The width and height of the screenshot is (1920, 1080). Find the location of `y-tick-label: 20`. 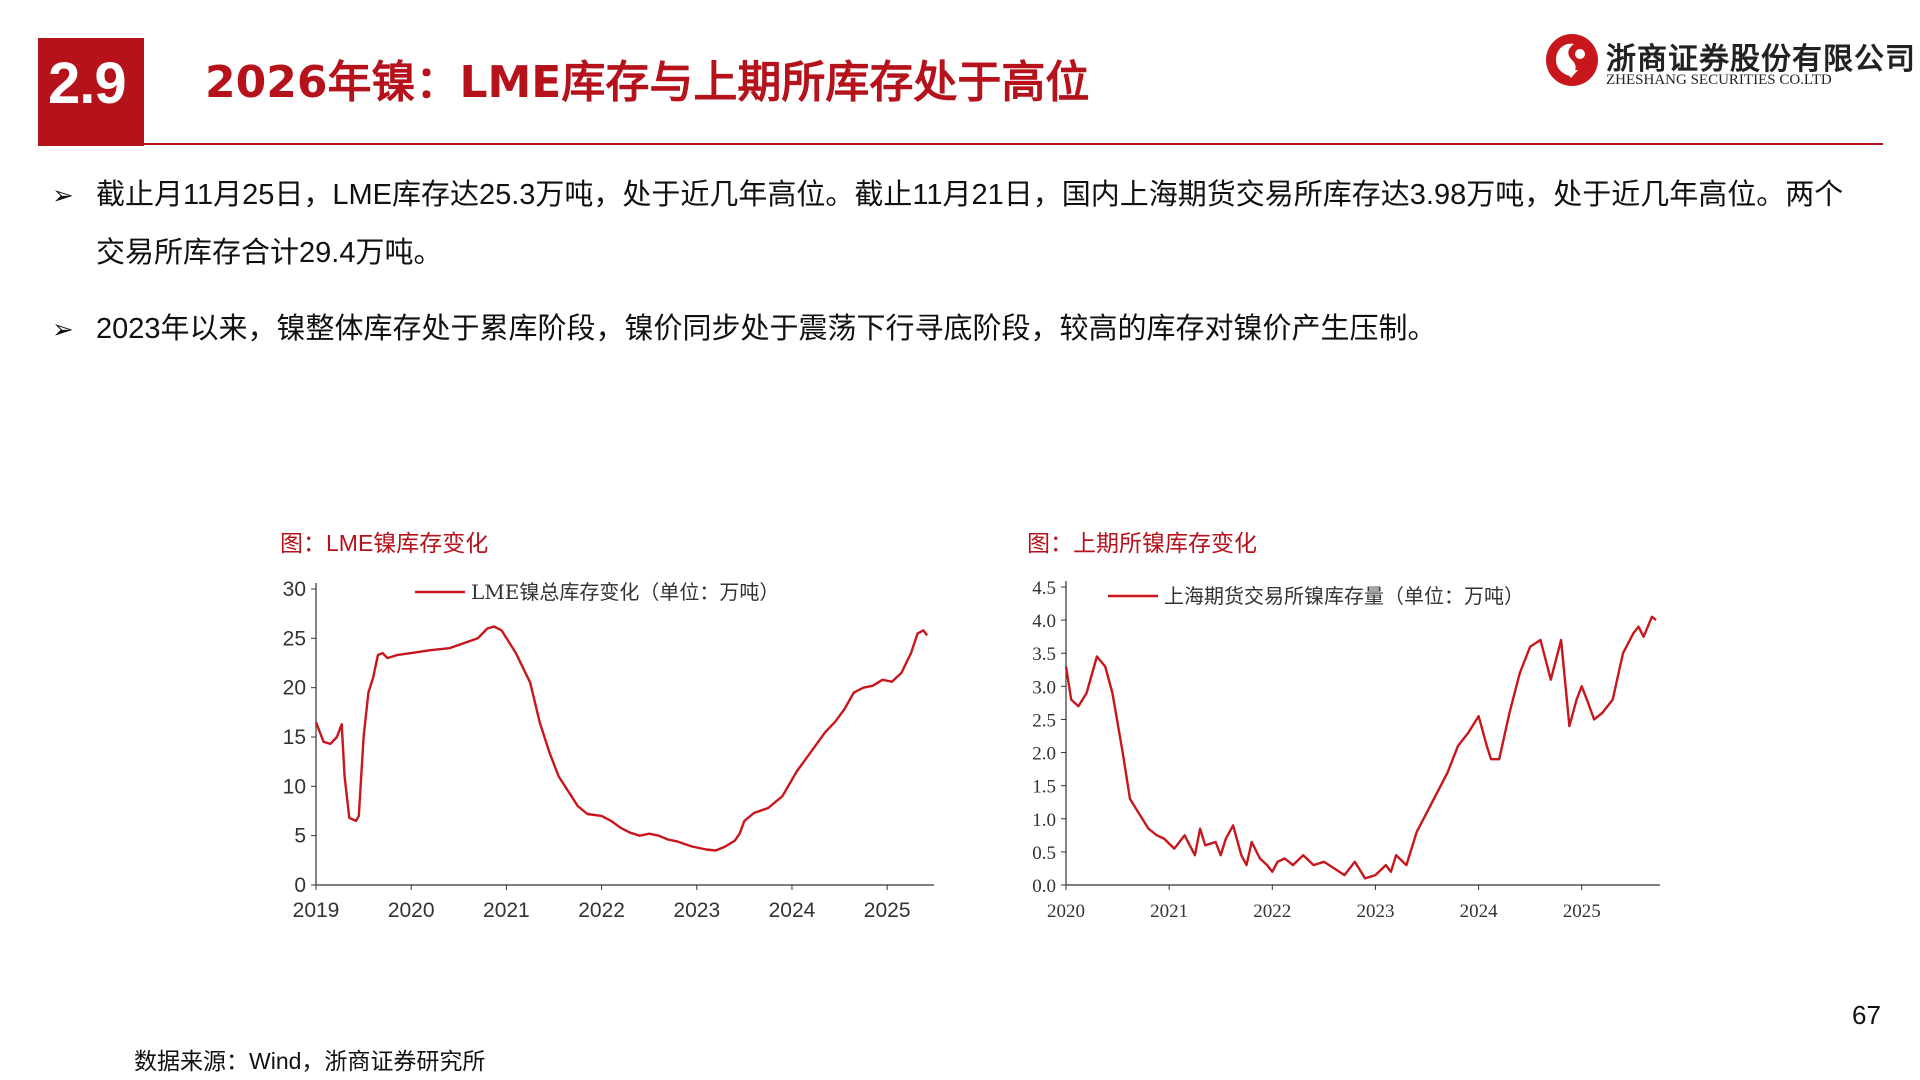

y-tick-label: 20 is located at coordinates (294, 688).